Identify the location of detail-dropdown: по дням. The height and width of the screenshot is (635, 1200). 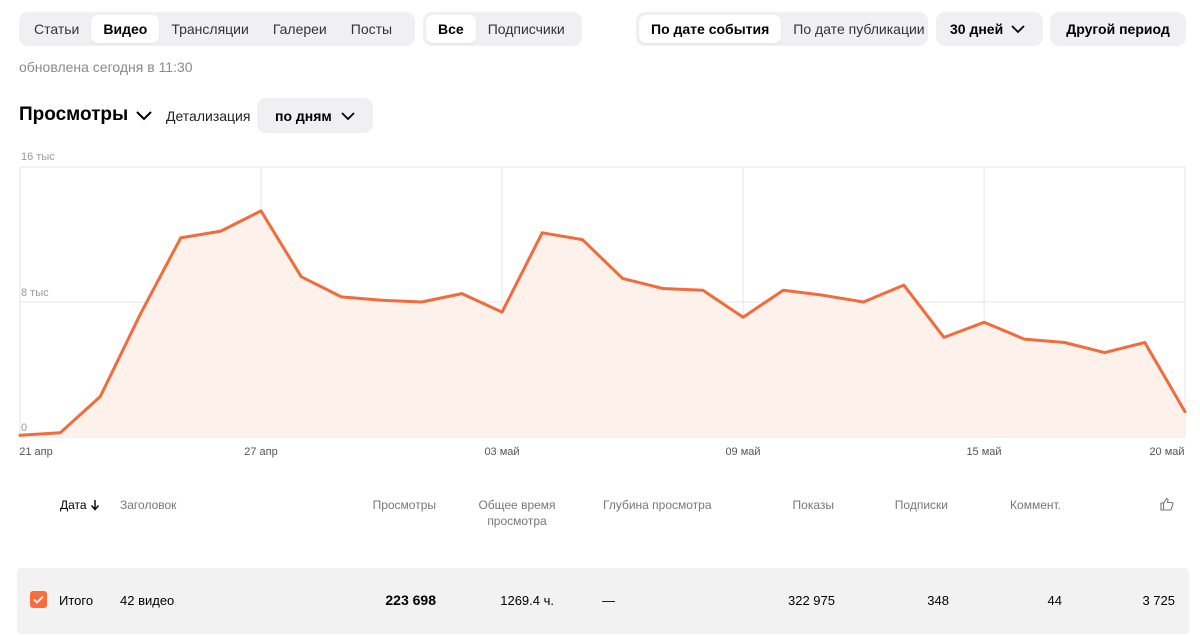
(315, 115).